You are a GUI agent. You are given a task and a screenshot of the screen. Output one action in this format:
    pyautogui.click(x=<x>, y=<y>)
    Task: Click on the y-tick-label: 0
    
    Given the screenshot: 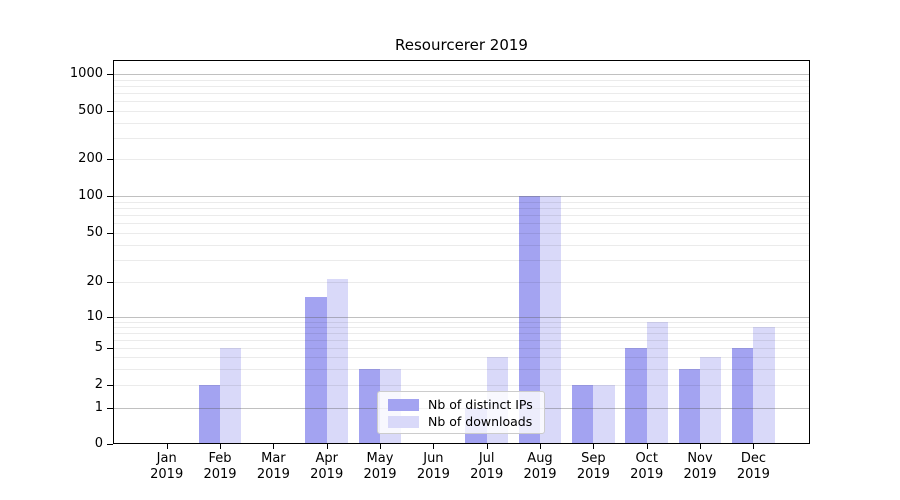 What is the action you would take?
    pyautogui.click(x=98, y=443)
    